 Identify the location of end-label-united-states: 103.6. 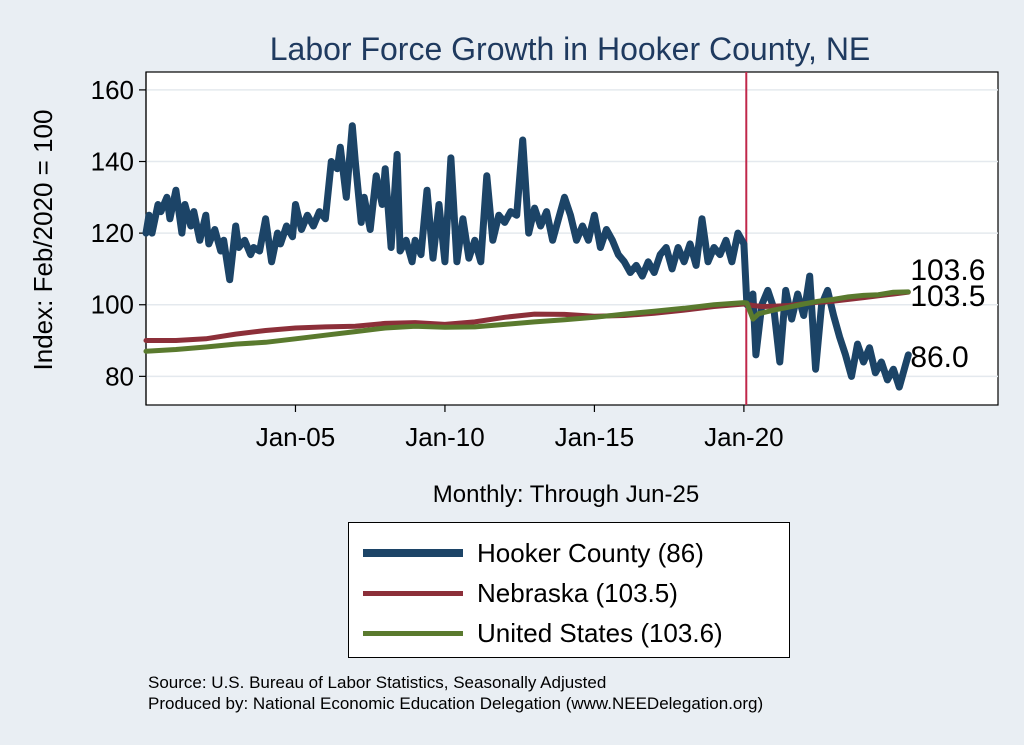
(947, 270).